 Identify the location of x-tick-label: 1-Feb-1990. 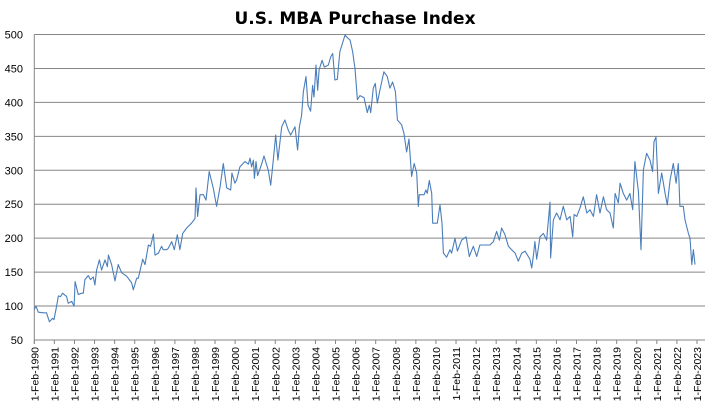
(35, 374).